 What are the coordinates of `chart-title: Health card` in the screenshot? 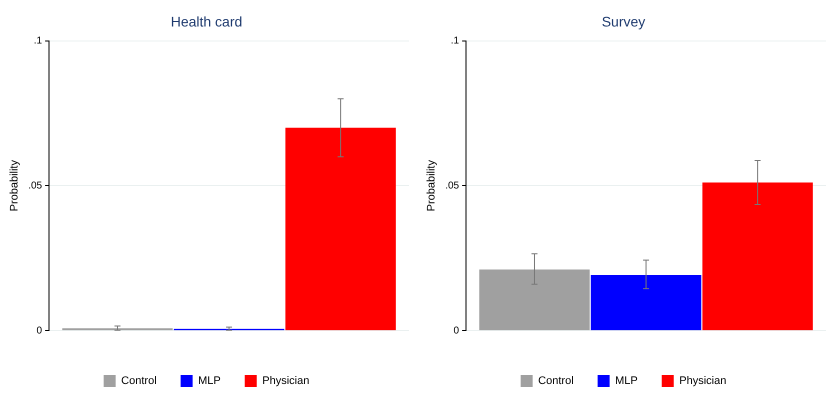 It's located at (206, 21).